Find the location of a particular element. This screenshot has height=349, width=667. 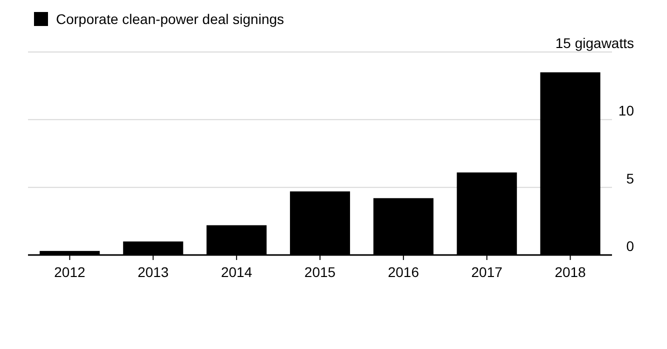

x-tick-label: 2016 is located at coordinates (404, 272).